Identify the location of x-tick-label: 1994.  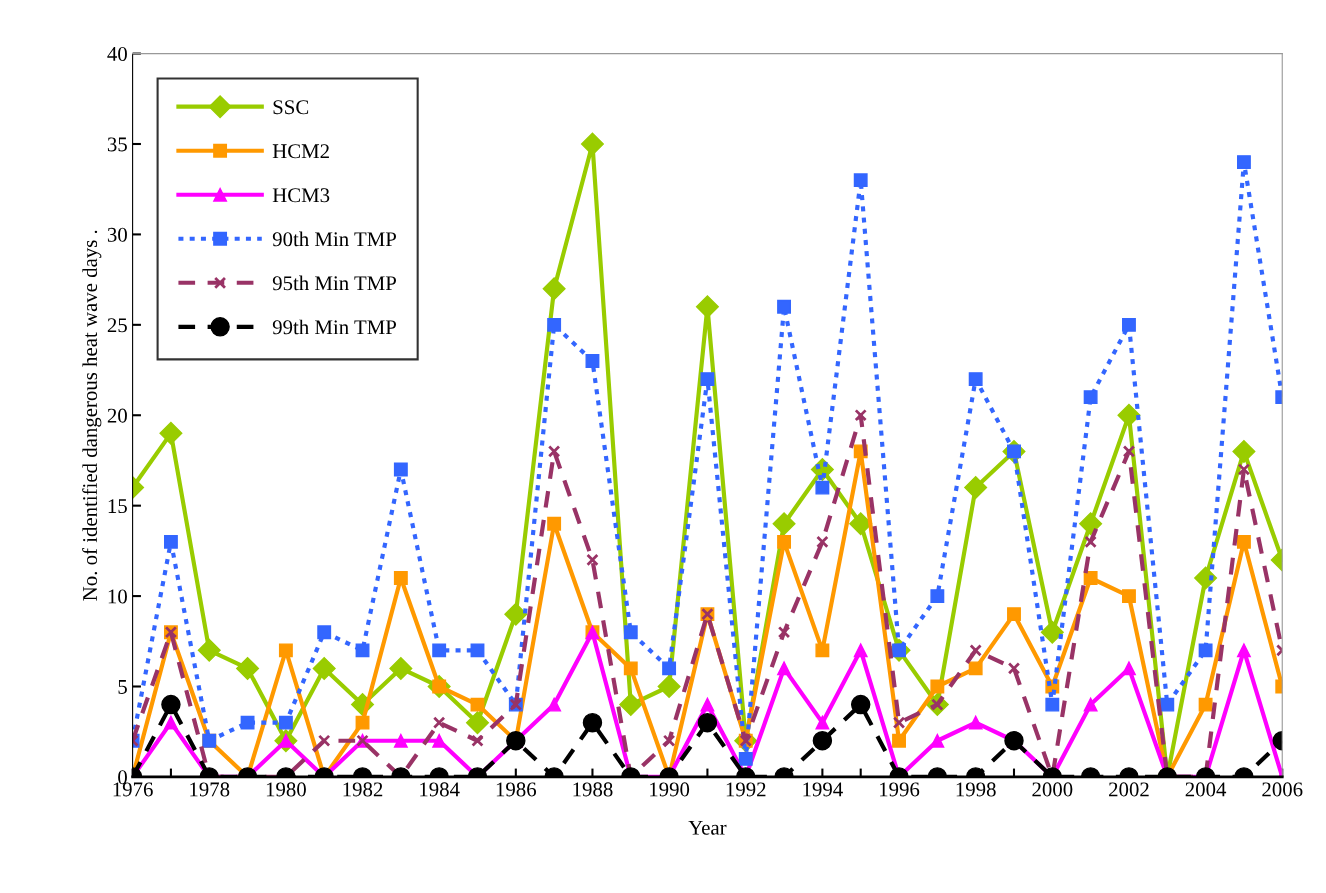
(823, 789).